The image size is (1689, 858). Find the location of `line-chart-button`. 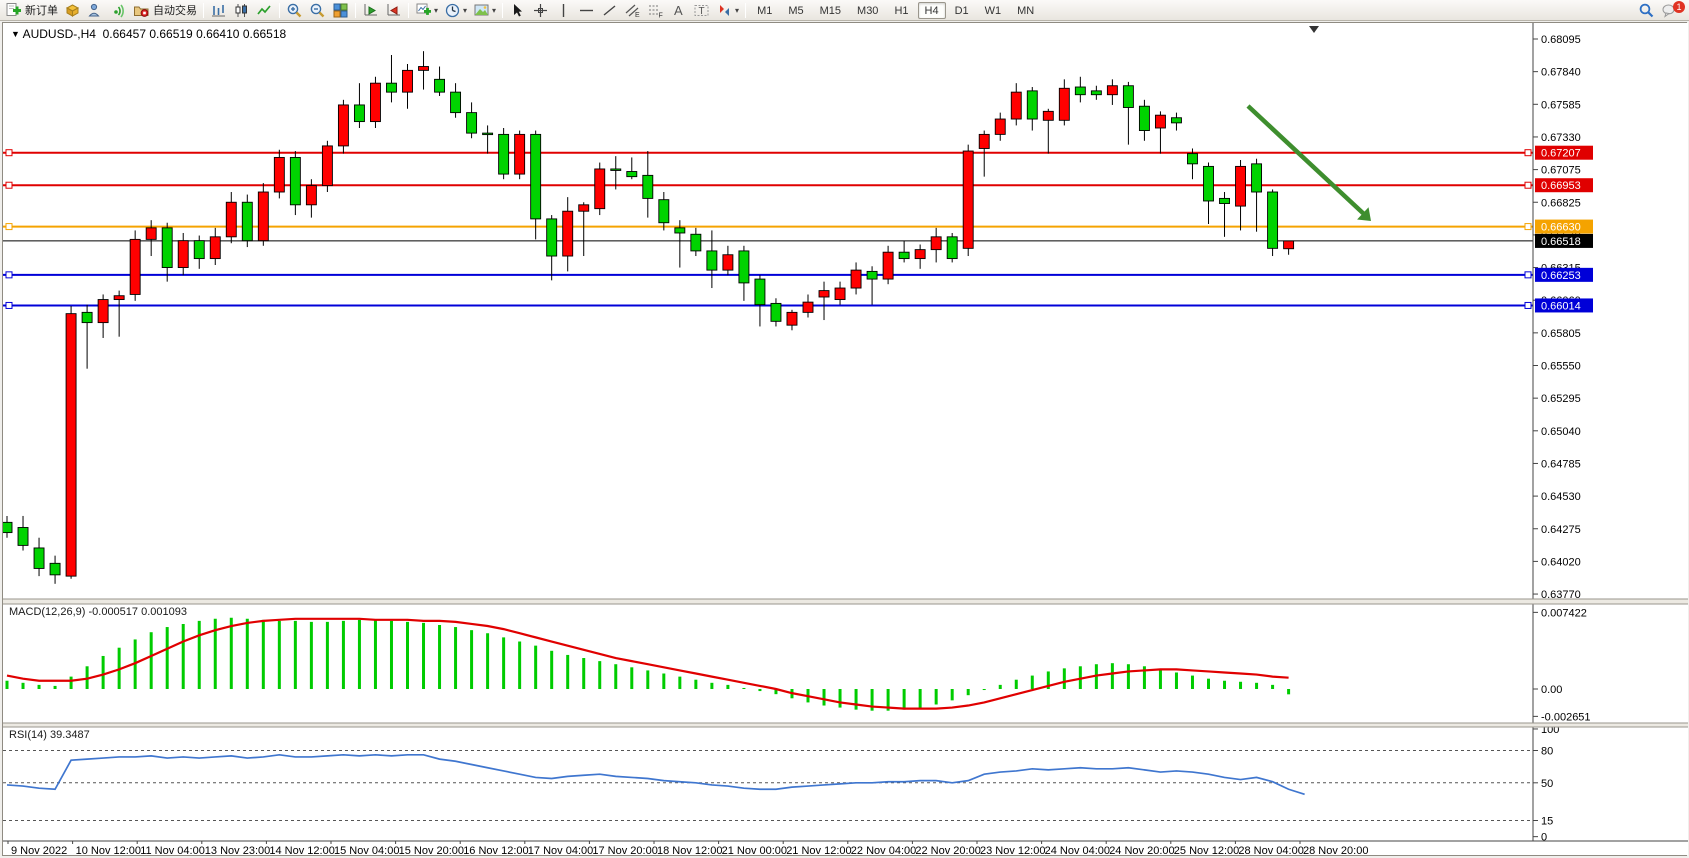

line-chart-button is located at coordinates (264, 10).